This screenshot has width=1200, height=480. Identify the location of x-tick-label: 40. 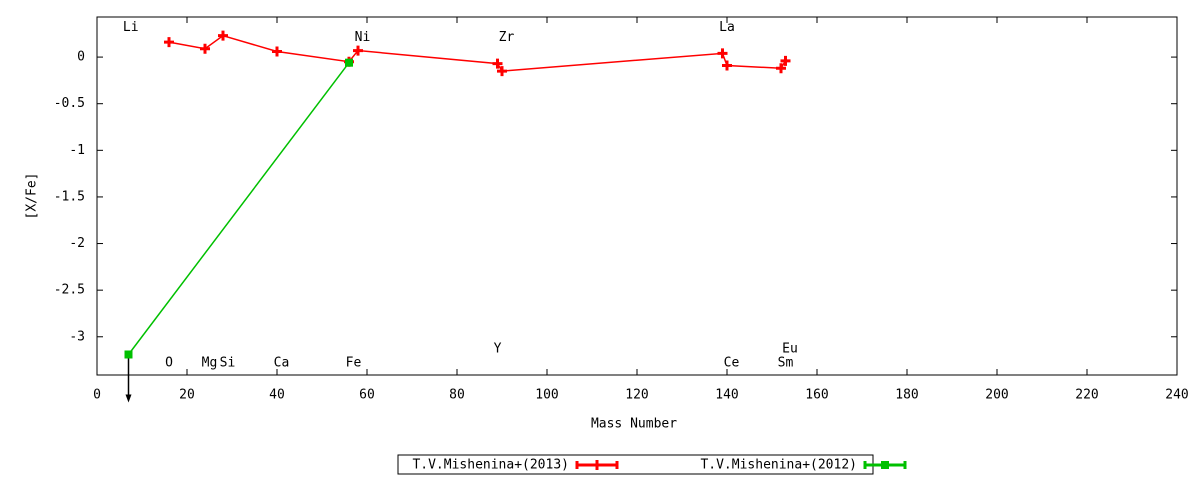
(277, 395).